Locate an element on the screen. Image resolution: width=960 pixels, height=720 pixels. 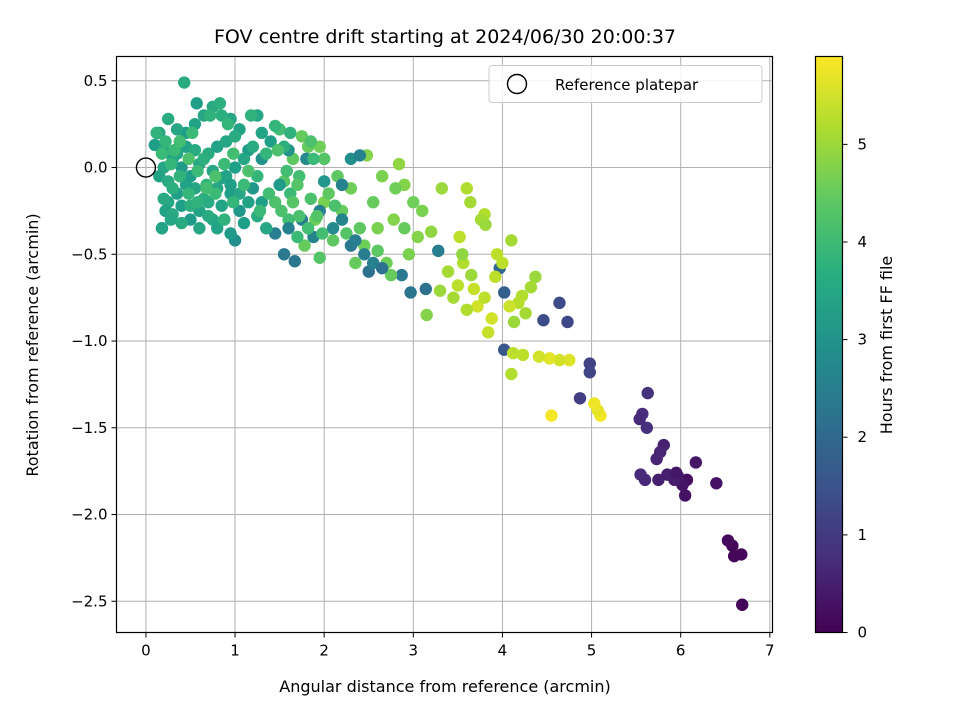
colorbar-tick-label: 3 is located at coordinates (863, 340).